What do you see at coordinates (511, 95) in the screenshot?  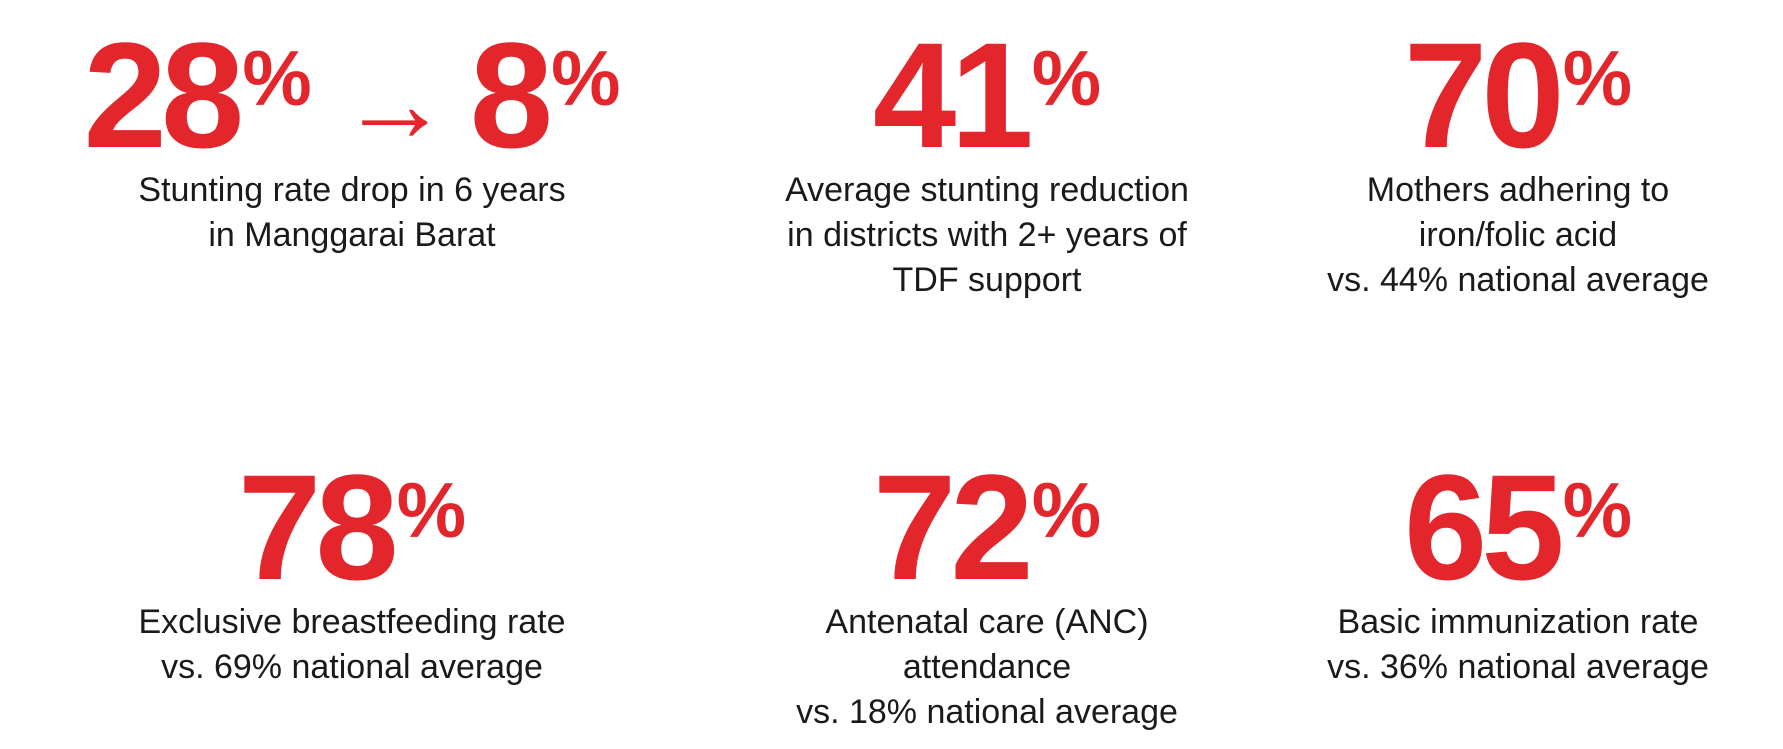 I see `figure-big: 8` at bounding box center [511, 95].